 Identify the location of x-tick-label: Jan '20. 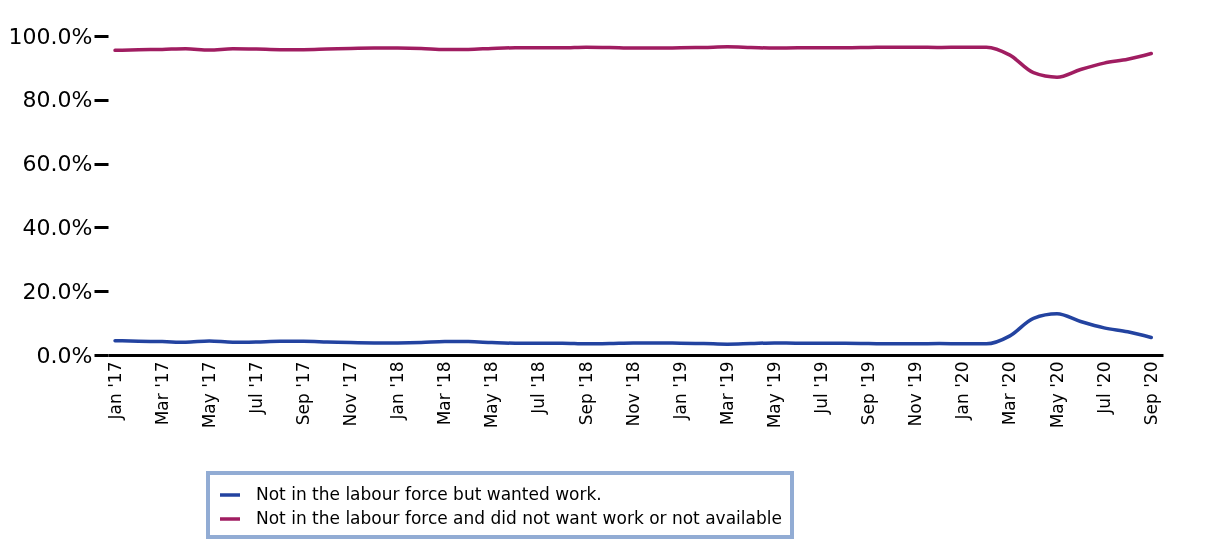
(962, 391).